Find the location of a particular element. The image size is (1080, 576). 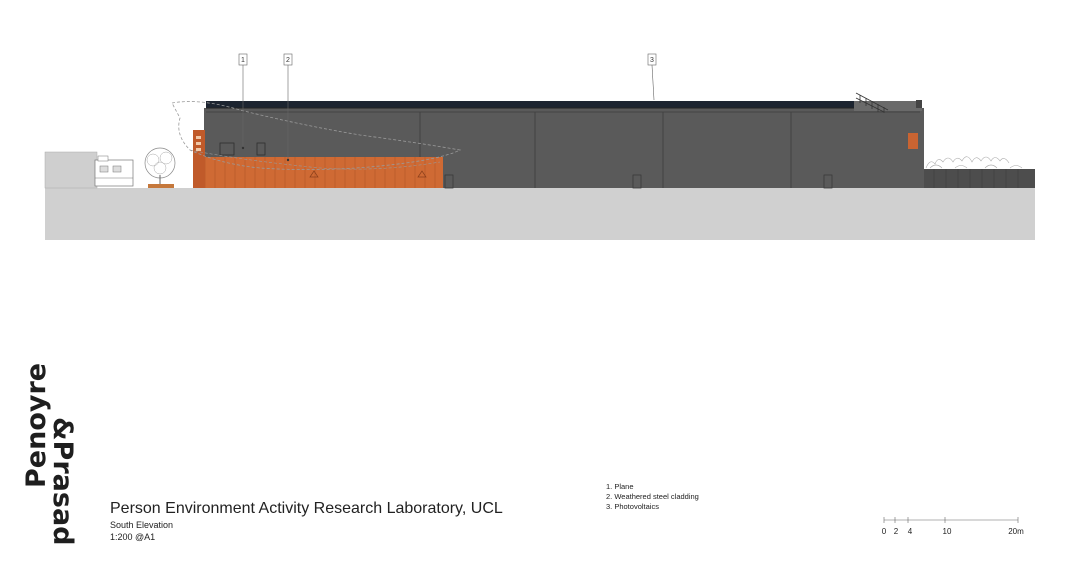

weathered-steel-cladding is located at coordinates (319, 172).